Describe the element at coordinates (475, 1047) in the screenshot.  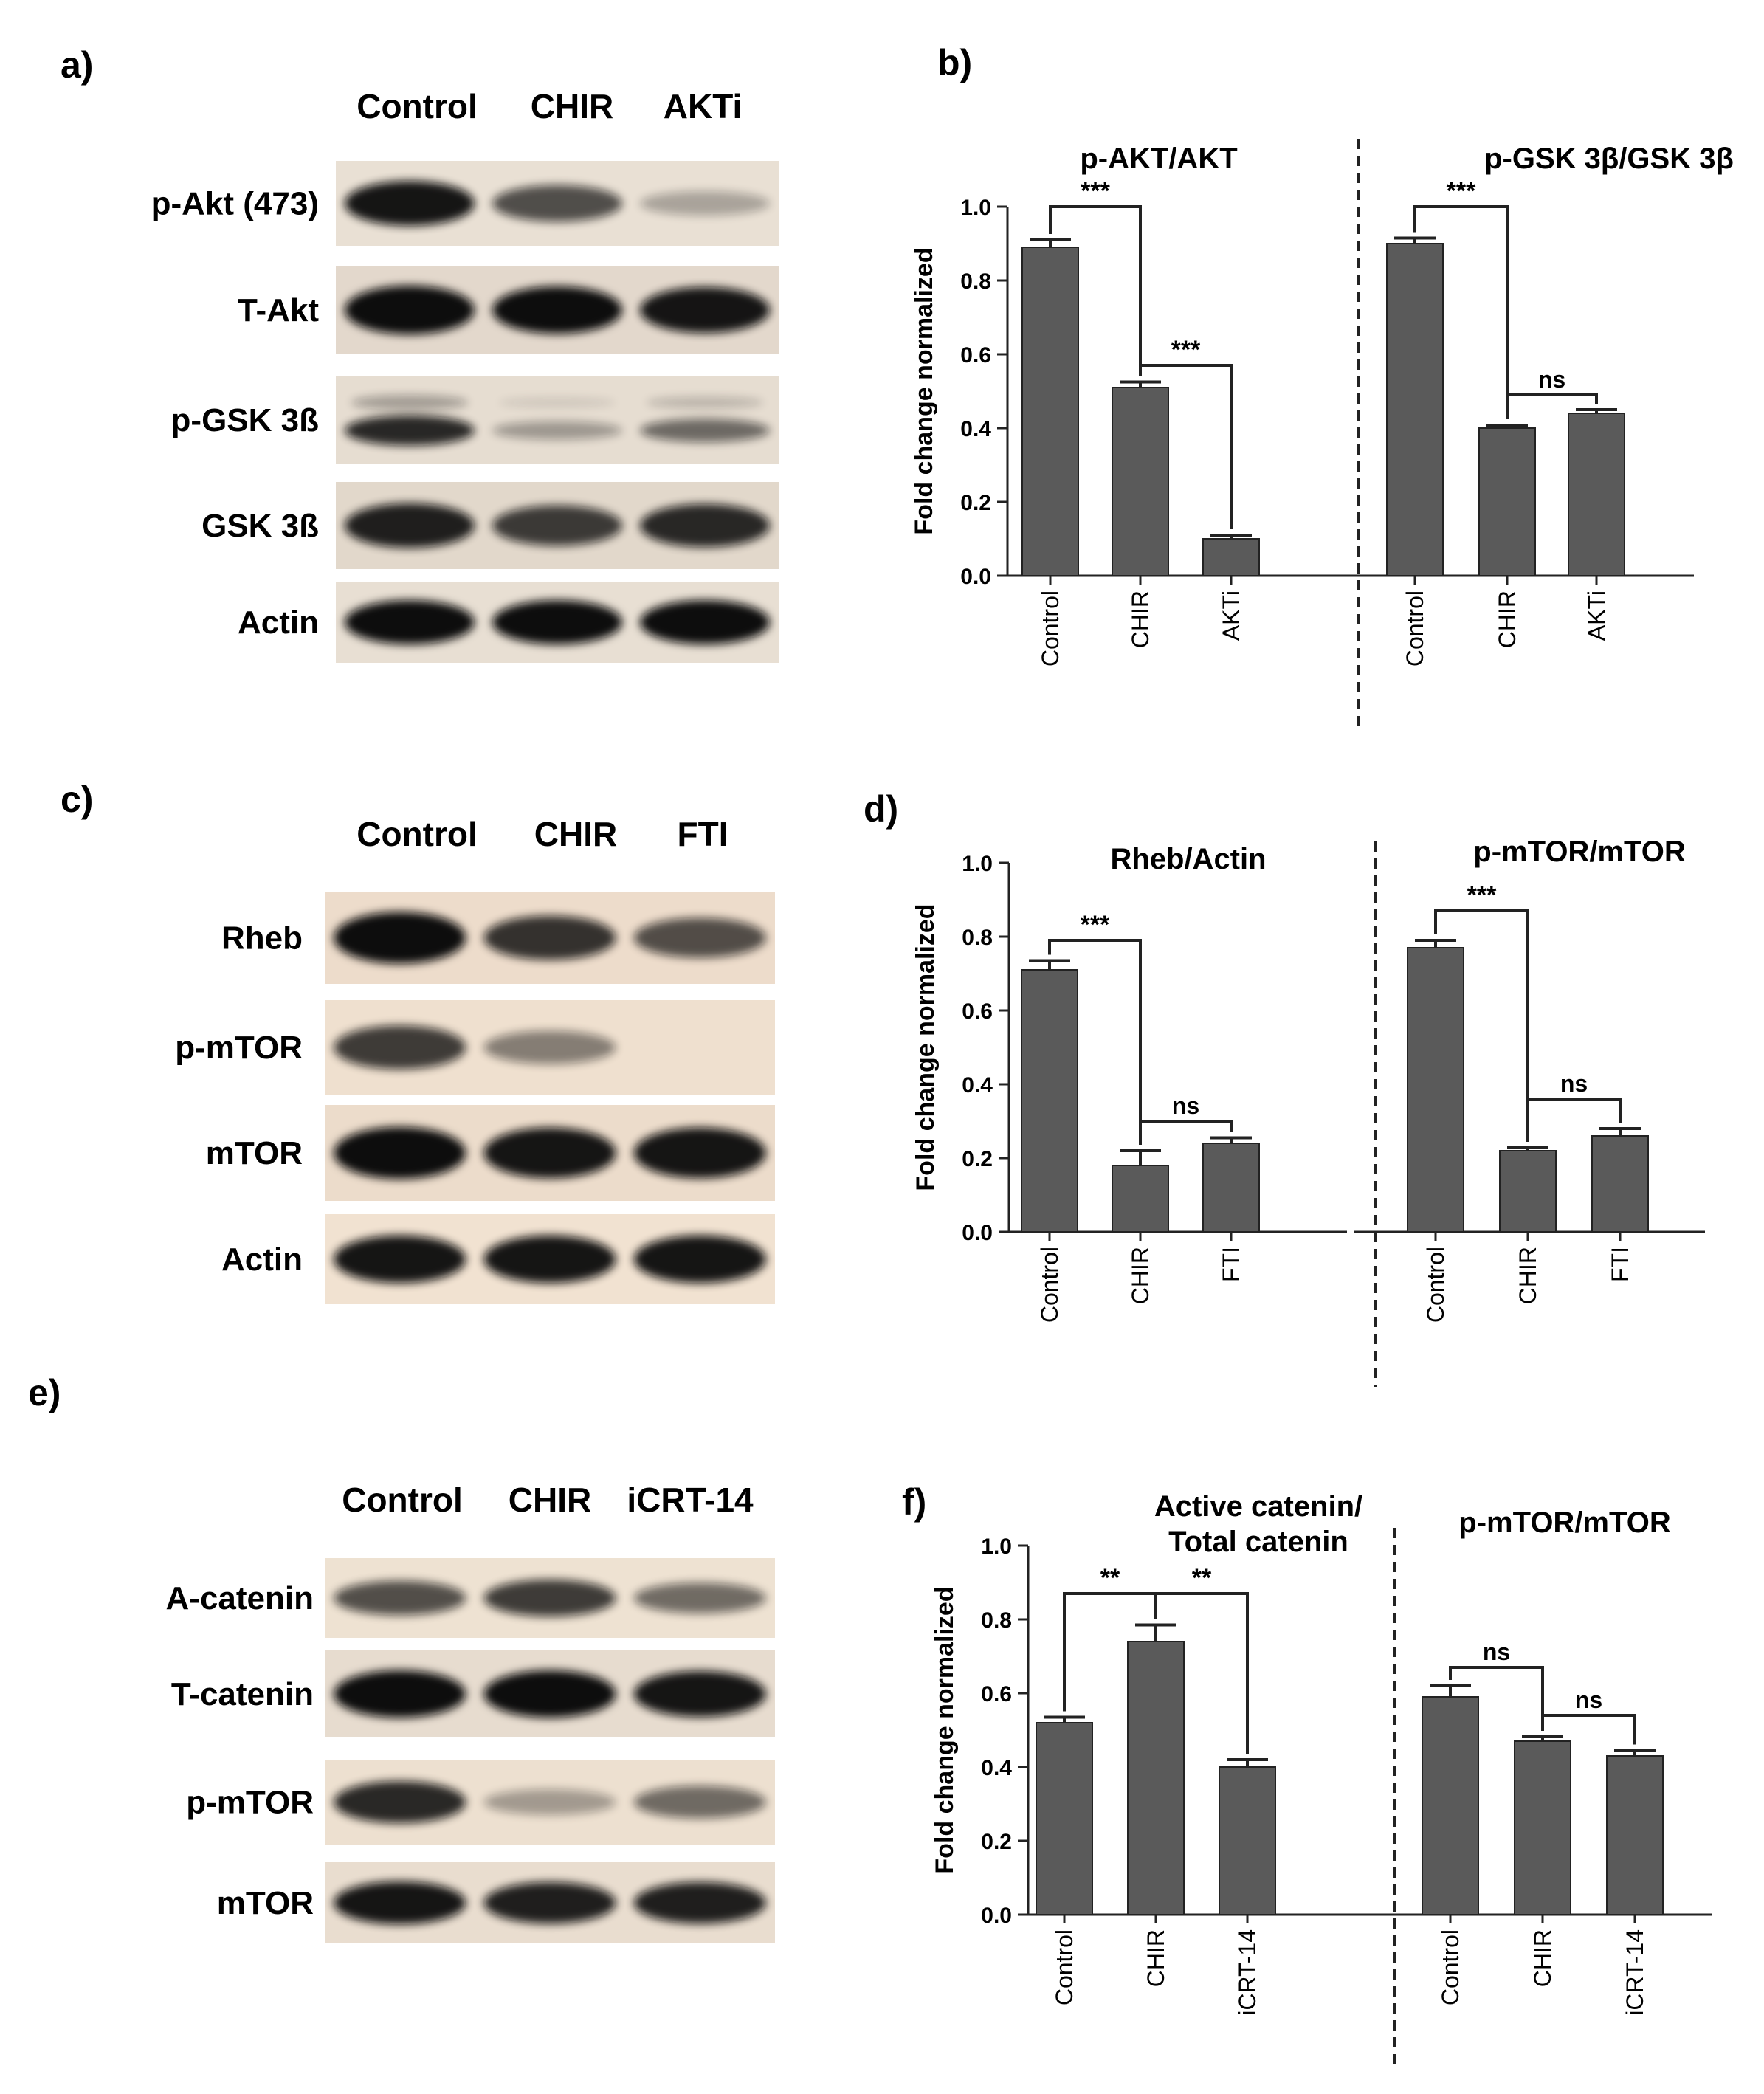
I see `blot-row: p-mTOR` at that location.